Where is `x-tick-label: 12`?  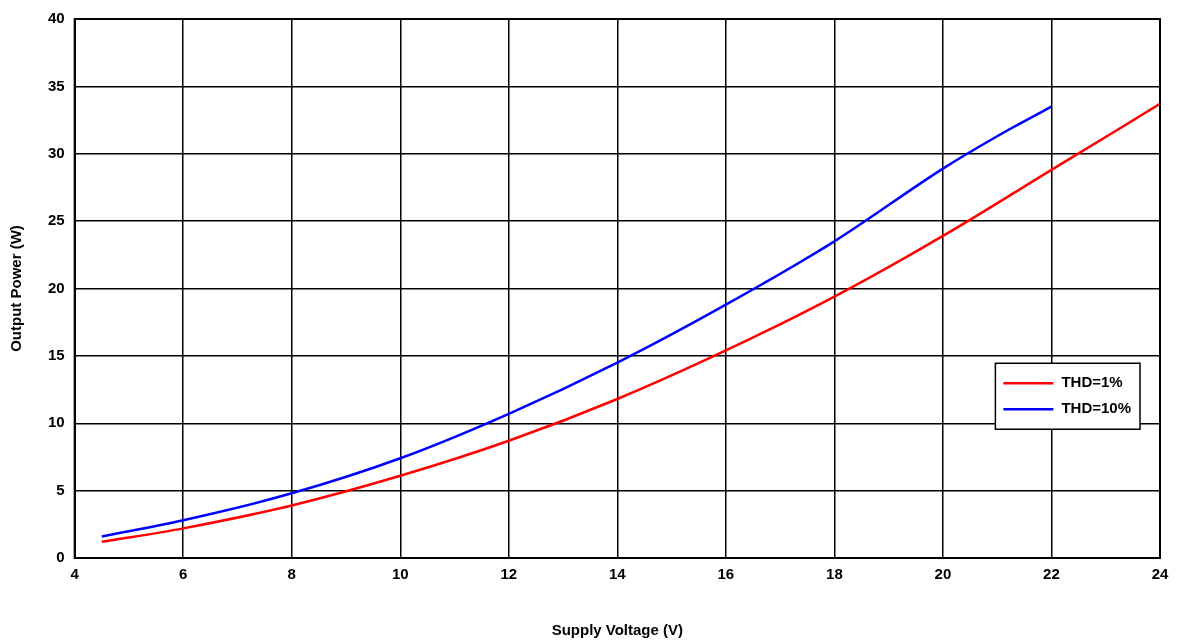 x-tick-label: 12 is located at coordinates (509, 574).